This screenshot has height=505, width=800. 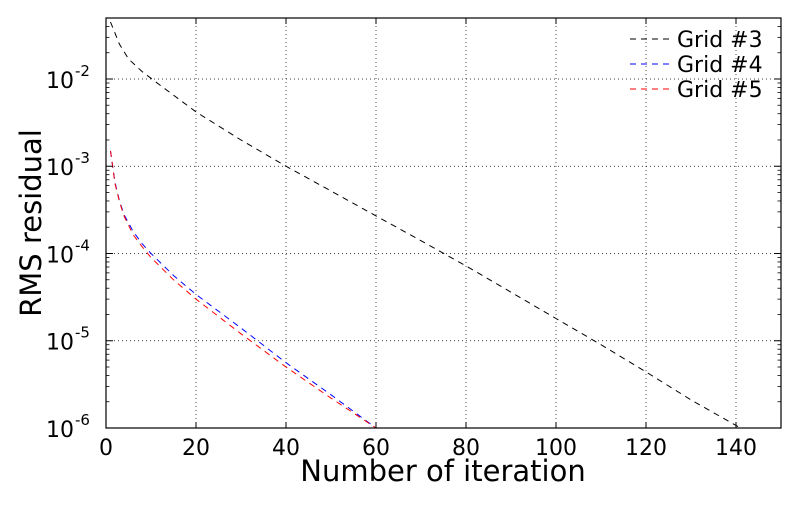 I want to click on x-tick-label: 20, so click(x=196, y=448).